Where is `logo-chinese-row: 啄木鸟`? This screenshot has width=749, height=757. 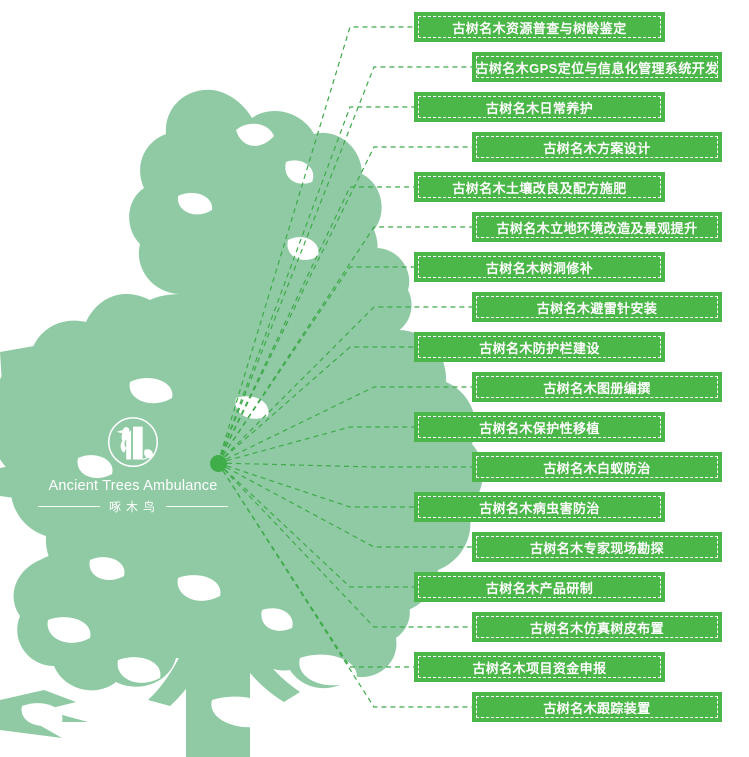 logo-chinese-row: 啄木鸟 is located at coordinates (133, 506).